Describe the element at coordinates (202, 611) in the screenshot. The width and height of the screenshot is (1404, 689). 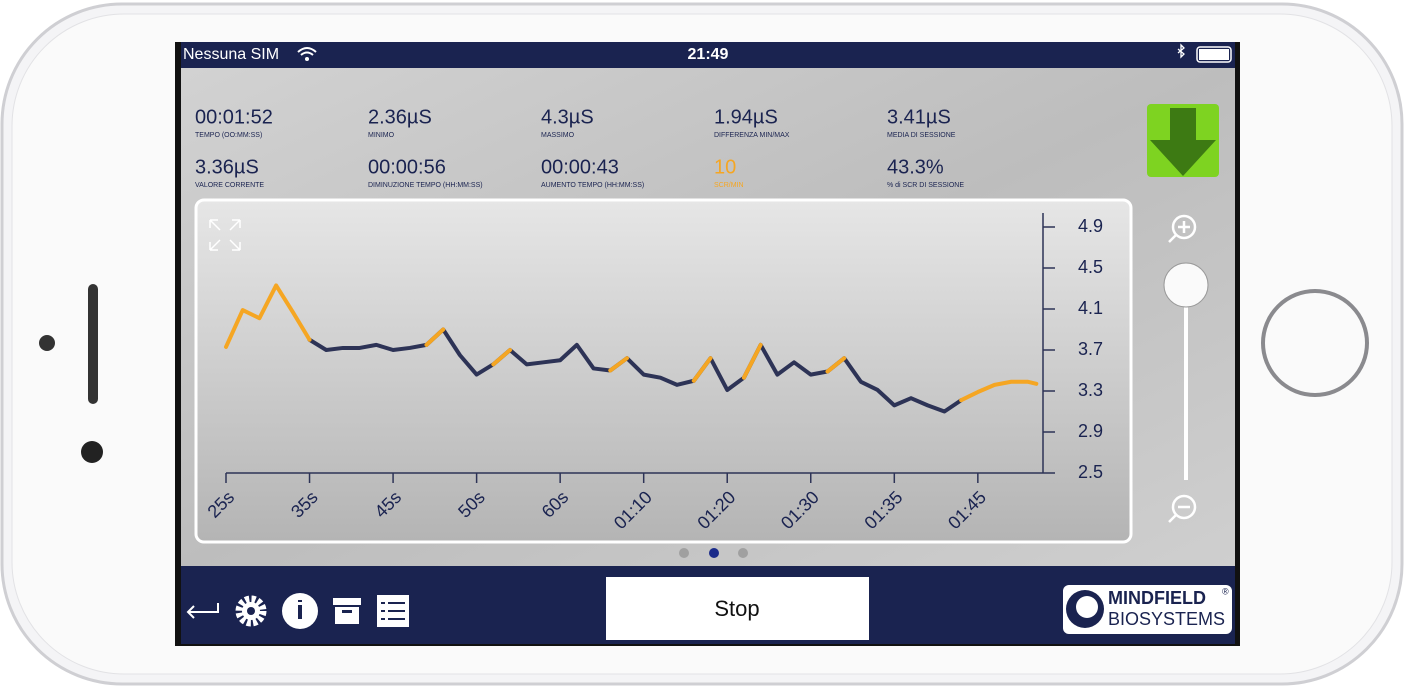
I see `back-icon` at that location.